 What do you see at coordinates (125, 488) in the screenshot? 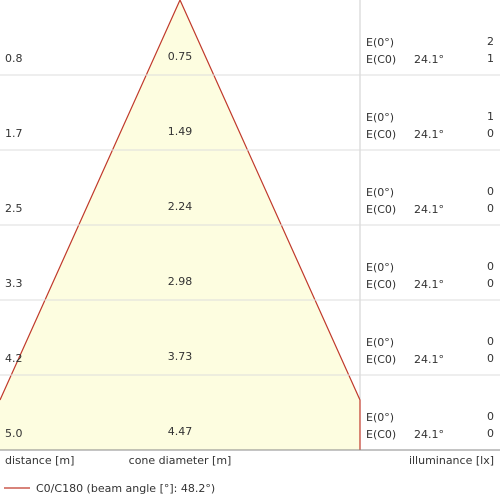
I see `legend-label: C0/C180 (beam angle [°]: 48.2°)` at bounding box center [125, 488].